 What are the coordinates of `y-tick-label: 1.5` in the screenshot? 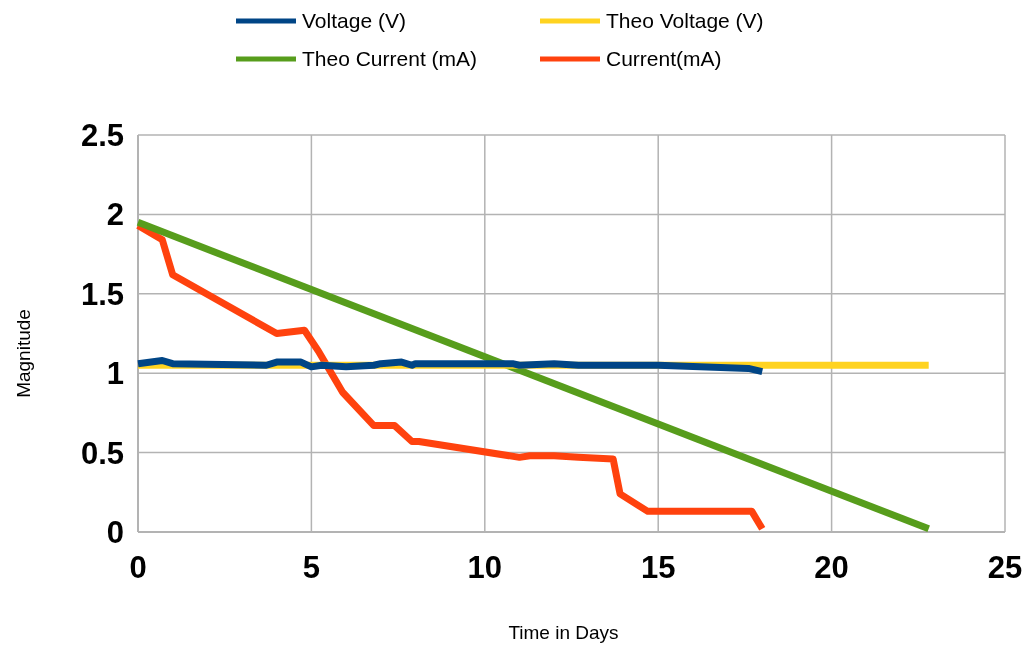 It's located at (102, 294).